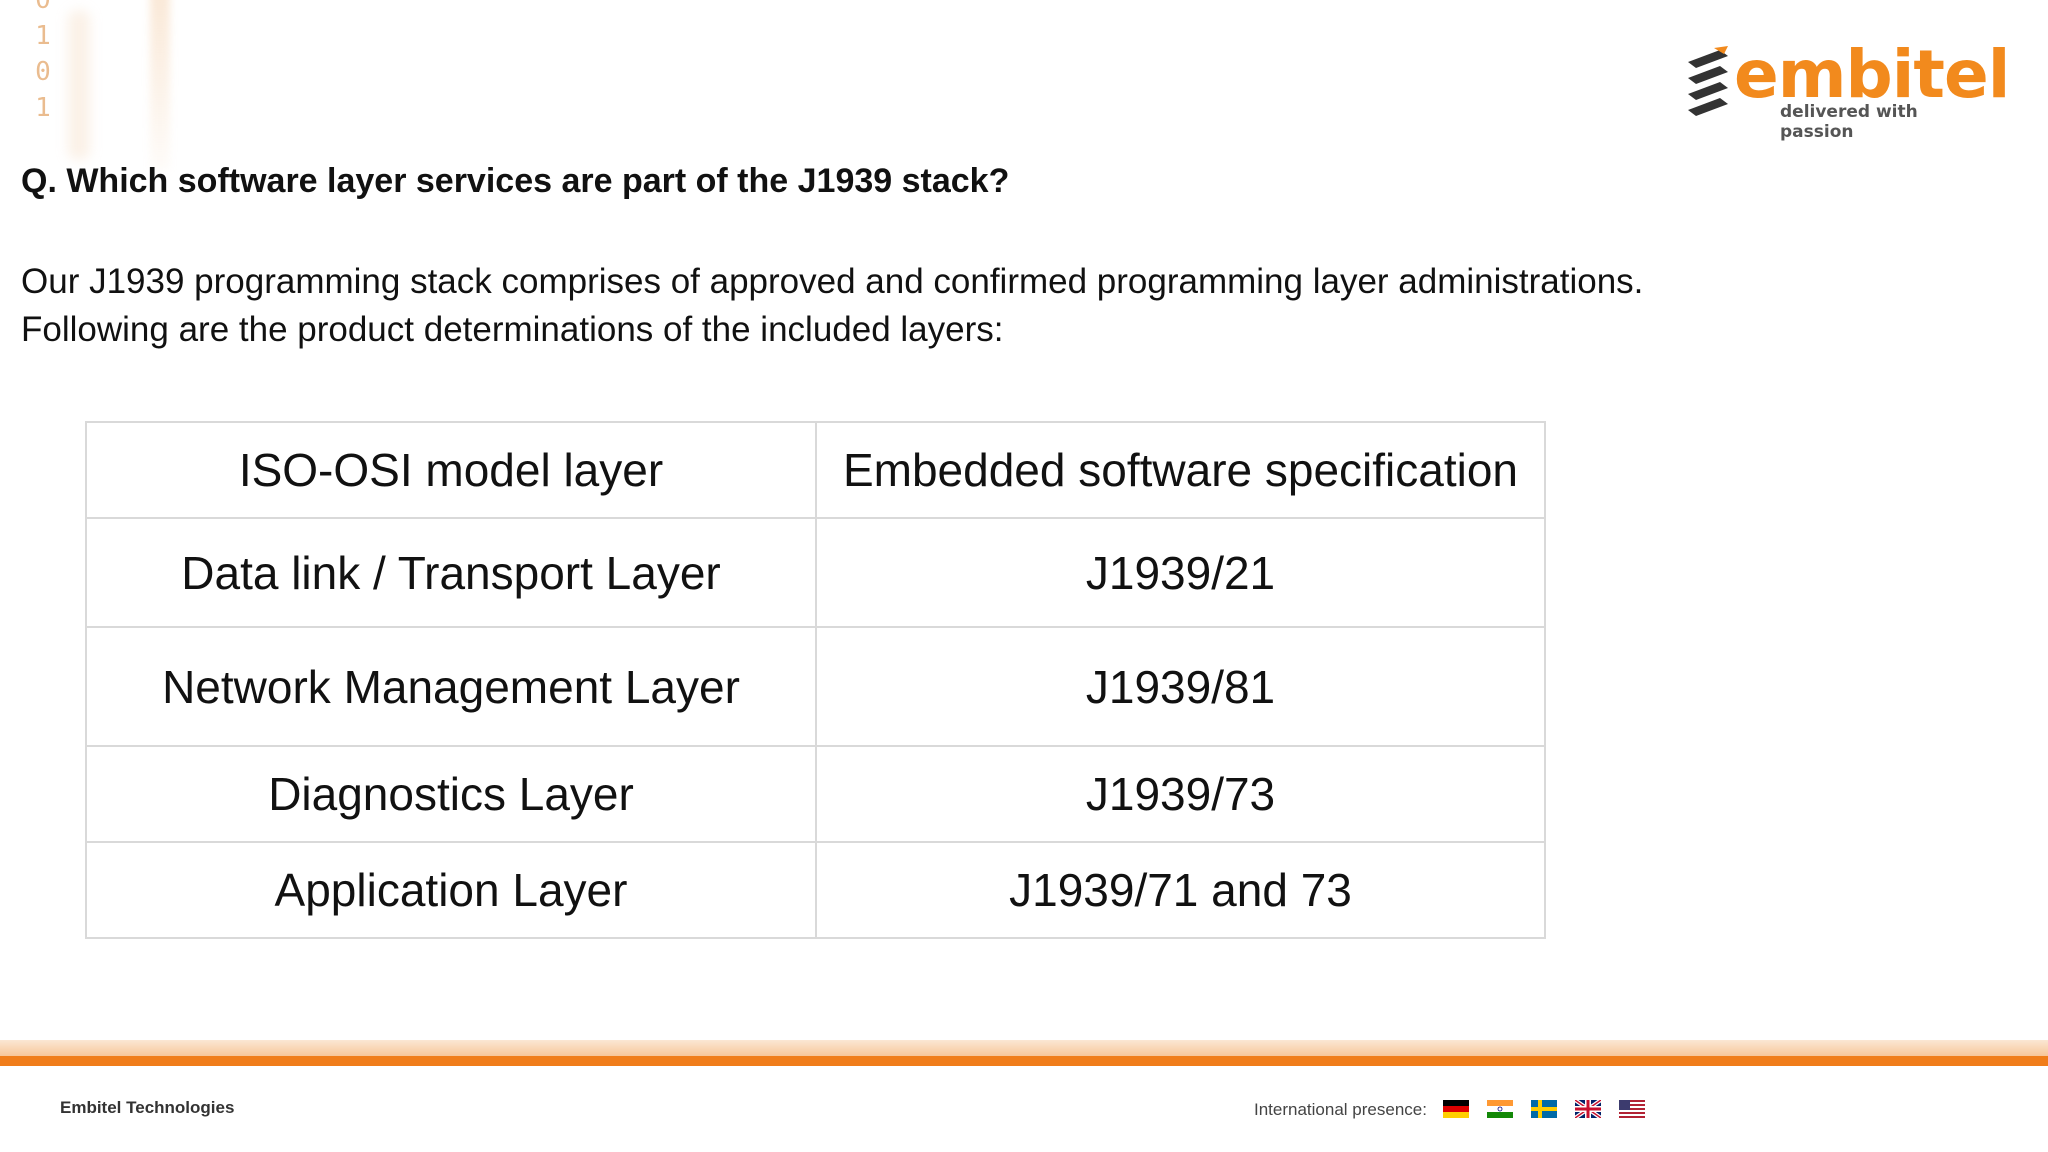 This screenshot has width=2048, height=1152. I want to click on table-cell-spec: J1939/73, so click(1180, 794).